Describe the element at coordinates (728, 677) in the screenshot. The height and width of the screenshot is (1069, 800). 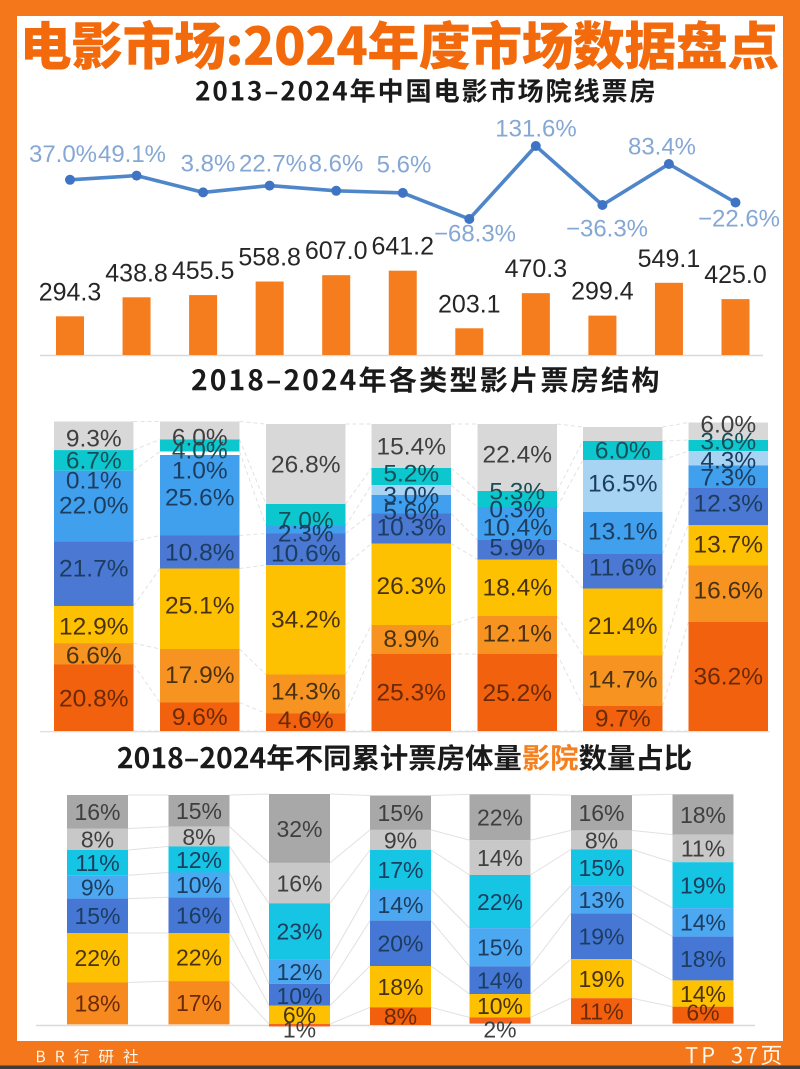
I see `svg-text: 36.2%` at that location.